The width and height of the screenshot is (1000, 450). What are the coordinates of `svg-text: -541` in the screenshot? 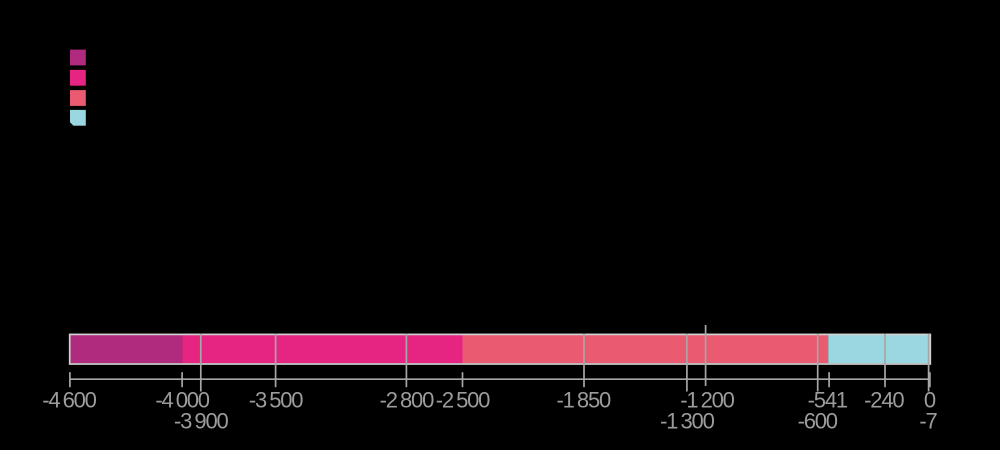 It's located at (828, 400).